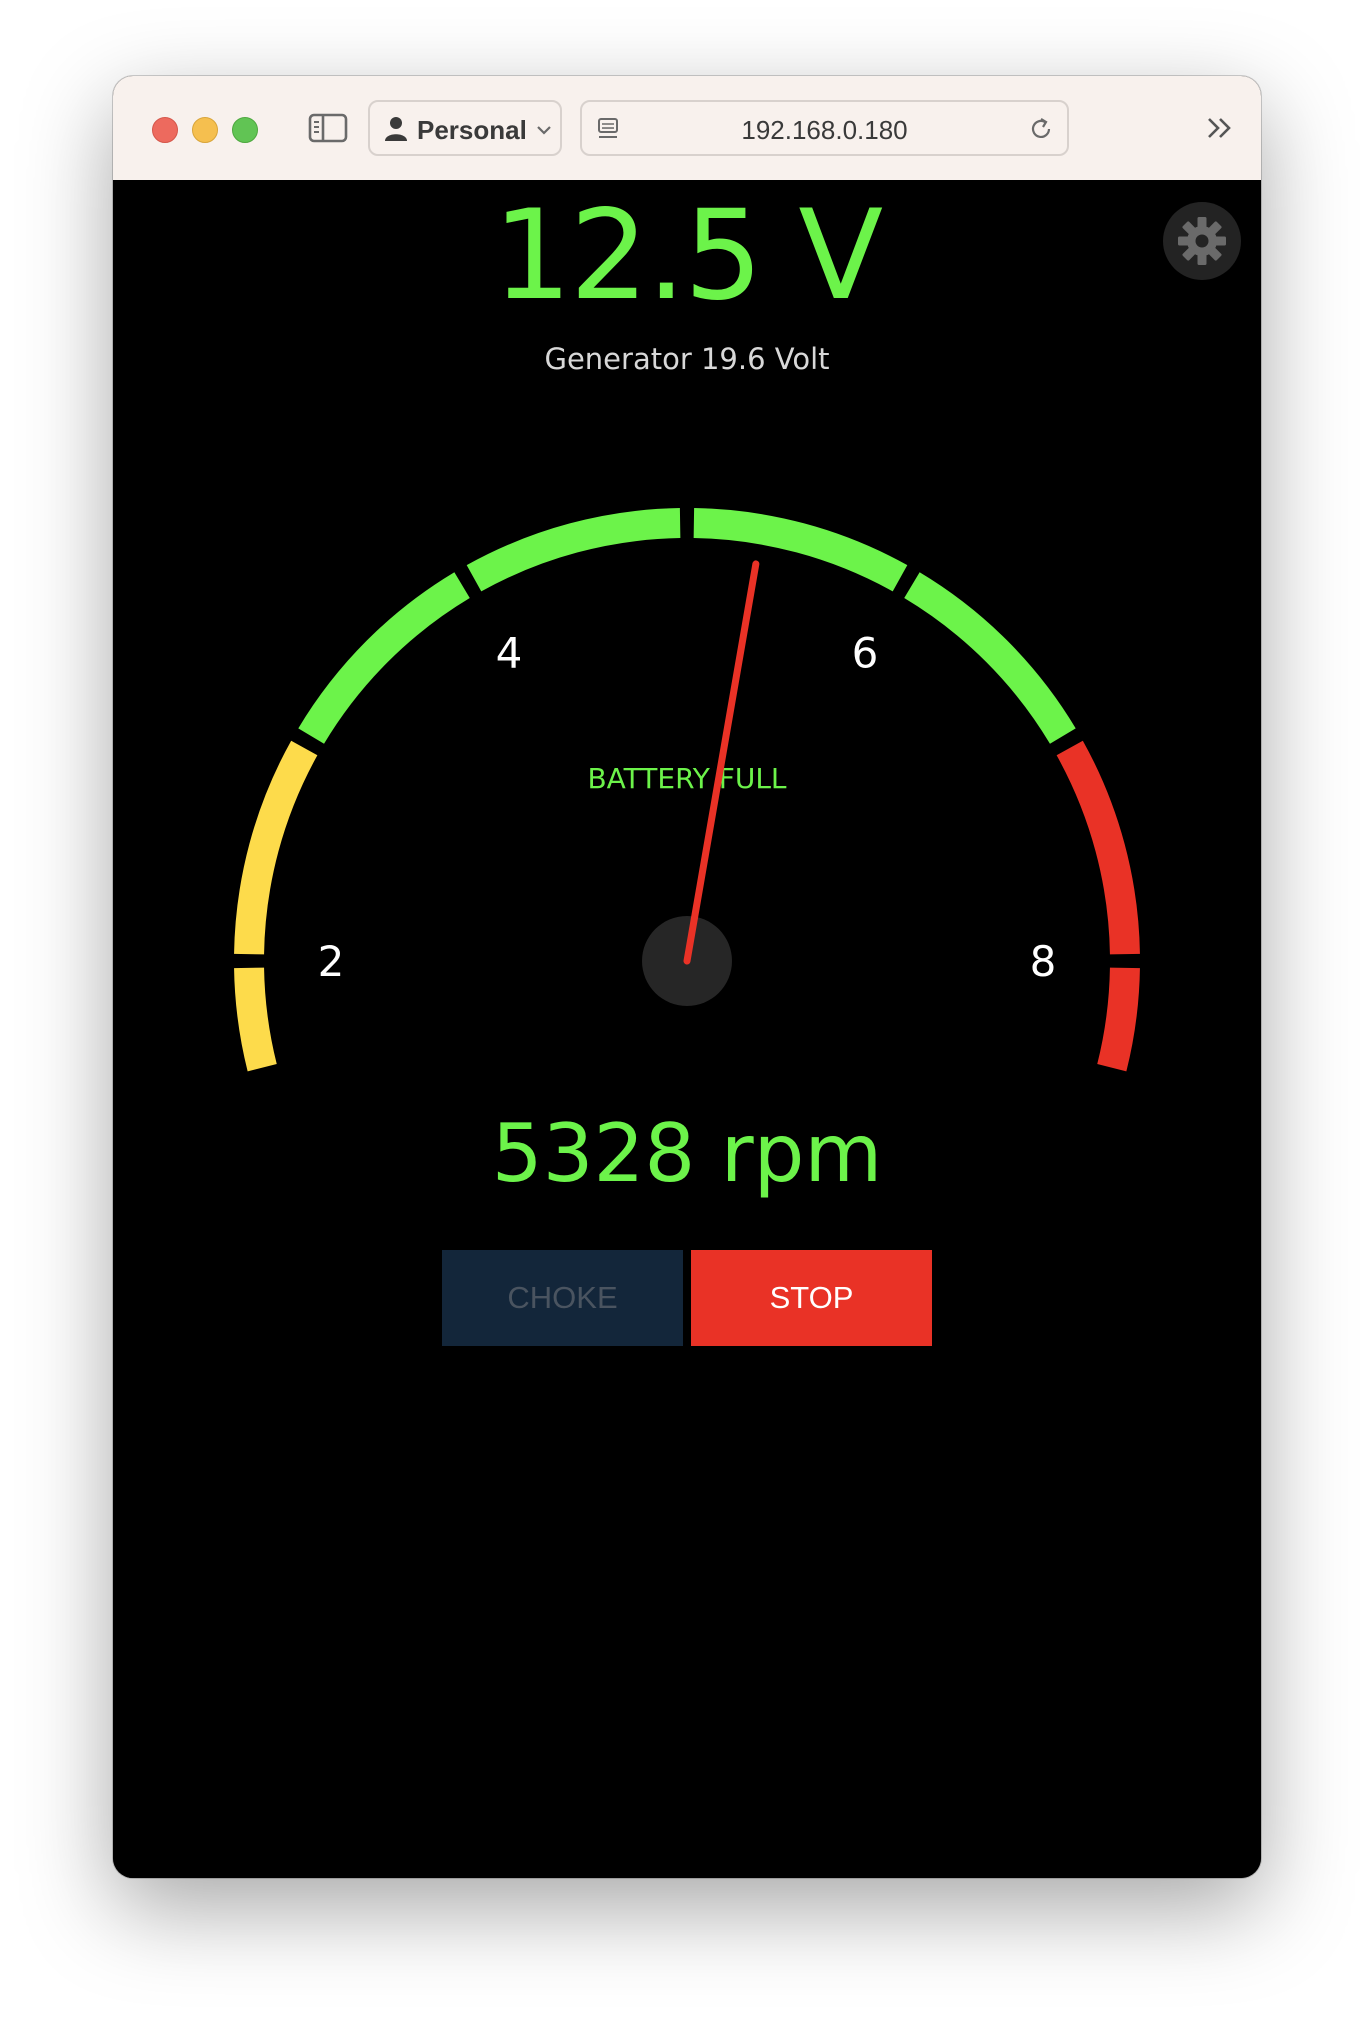 This screenshot has width=1372, height=2028. What do you see at coordinates (687, 359) in the screenshot?
I see `generator-voltage: Generator 19.6 Volt` at bounding box center [687, 359].